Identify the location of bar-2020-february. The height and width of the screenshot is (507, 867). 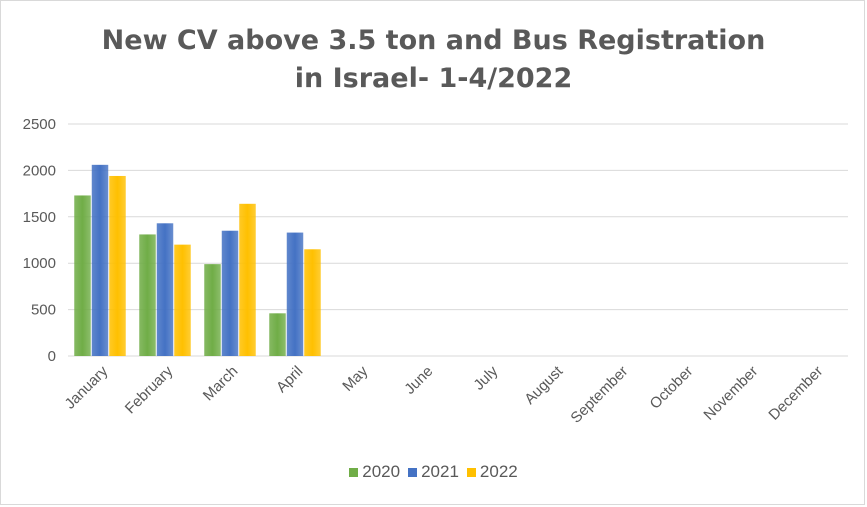
(147, 295).